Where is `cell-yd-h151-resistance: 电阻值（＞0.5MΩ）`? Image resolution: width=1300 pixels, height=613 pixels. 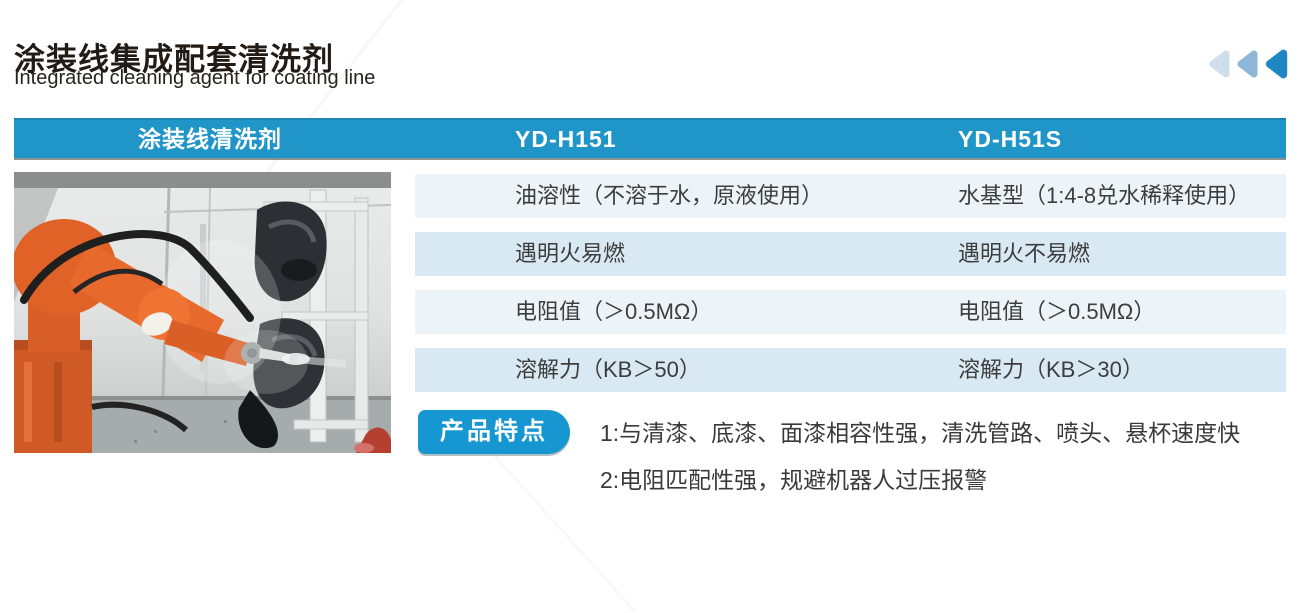
cell-yd-h151-resistance: 电阻值（＞0.5MΩ） is located at coordinates (614, 311).